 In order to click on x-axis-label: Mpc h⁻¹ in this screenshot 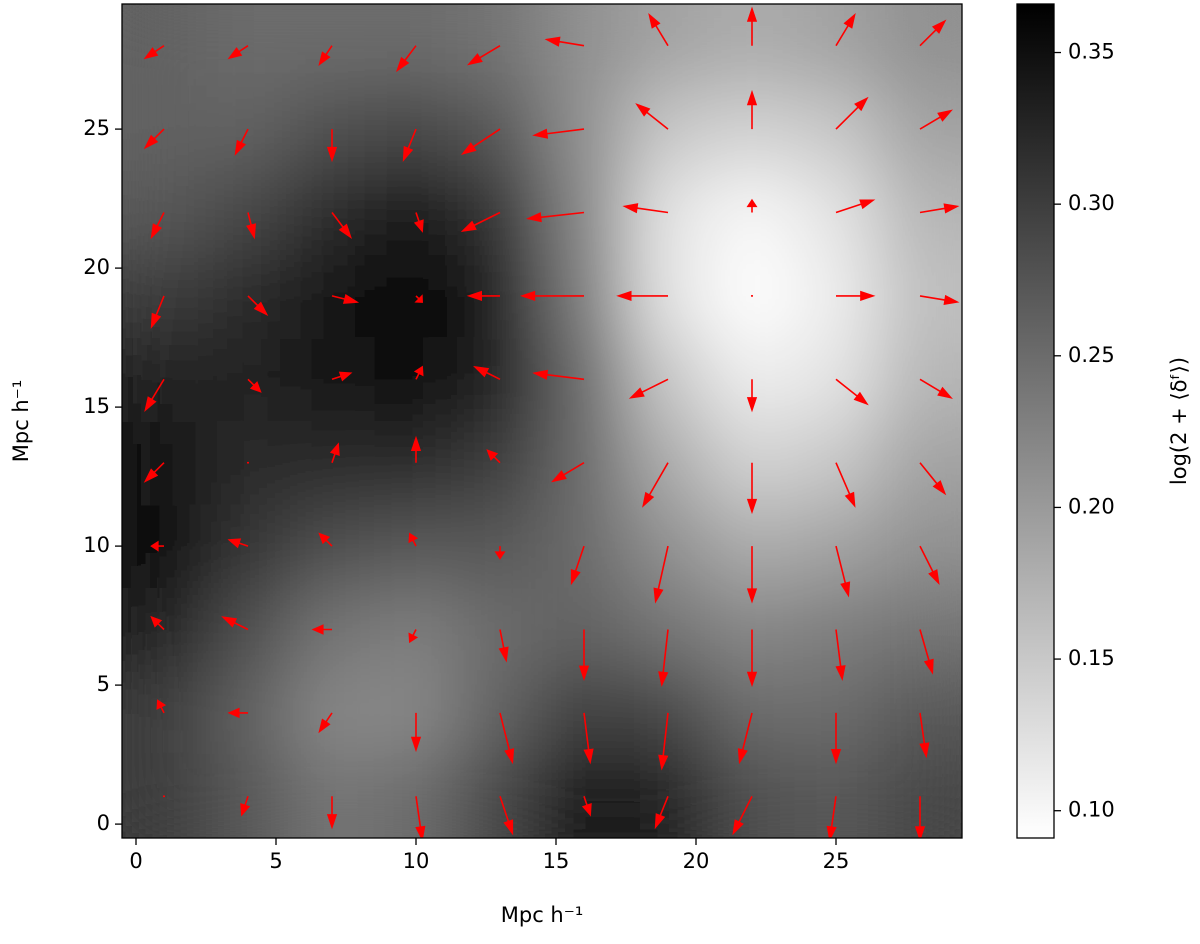, I will do `click(542, 915)`.